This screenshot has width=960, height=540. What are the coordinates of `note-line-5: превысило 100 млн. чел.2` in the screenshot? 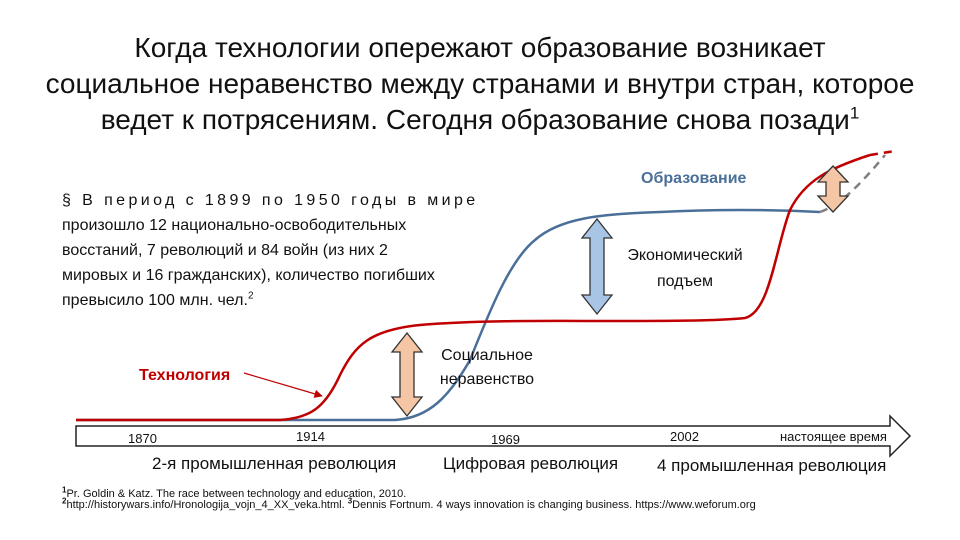 It's located at (282, 300).